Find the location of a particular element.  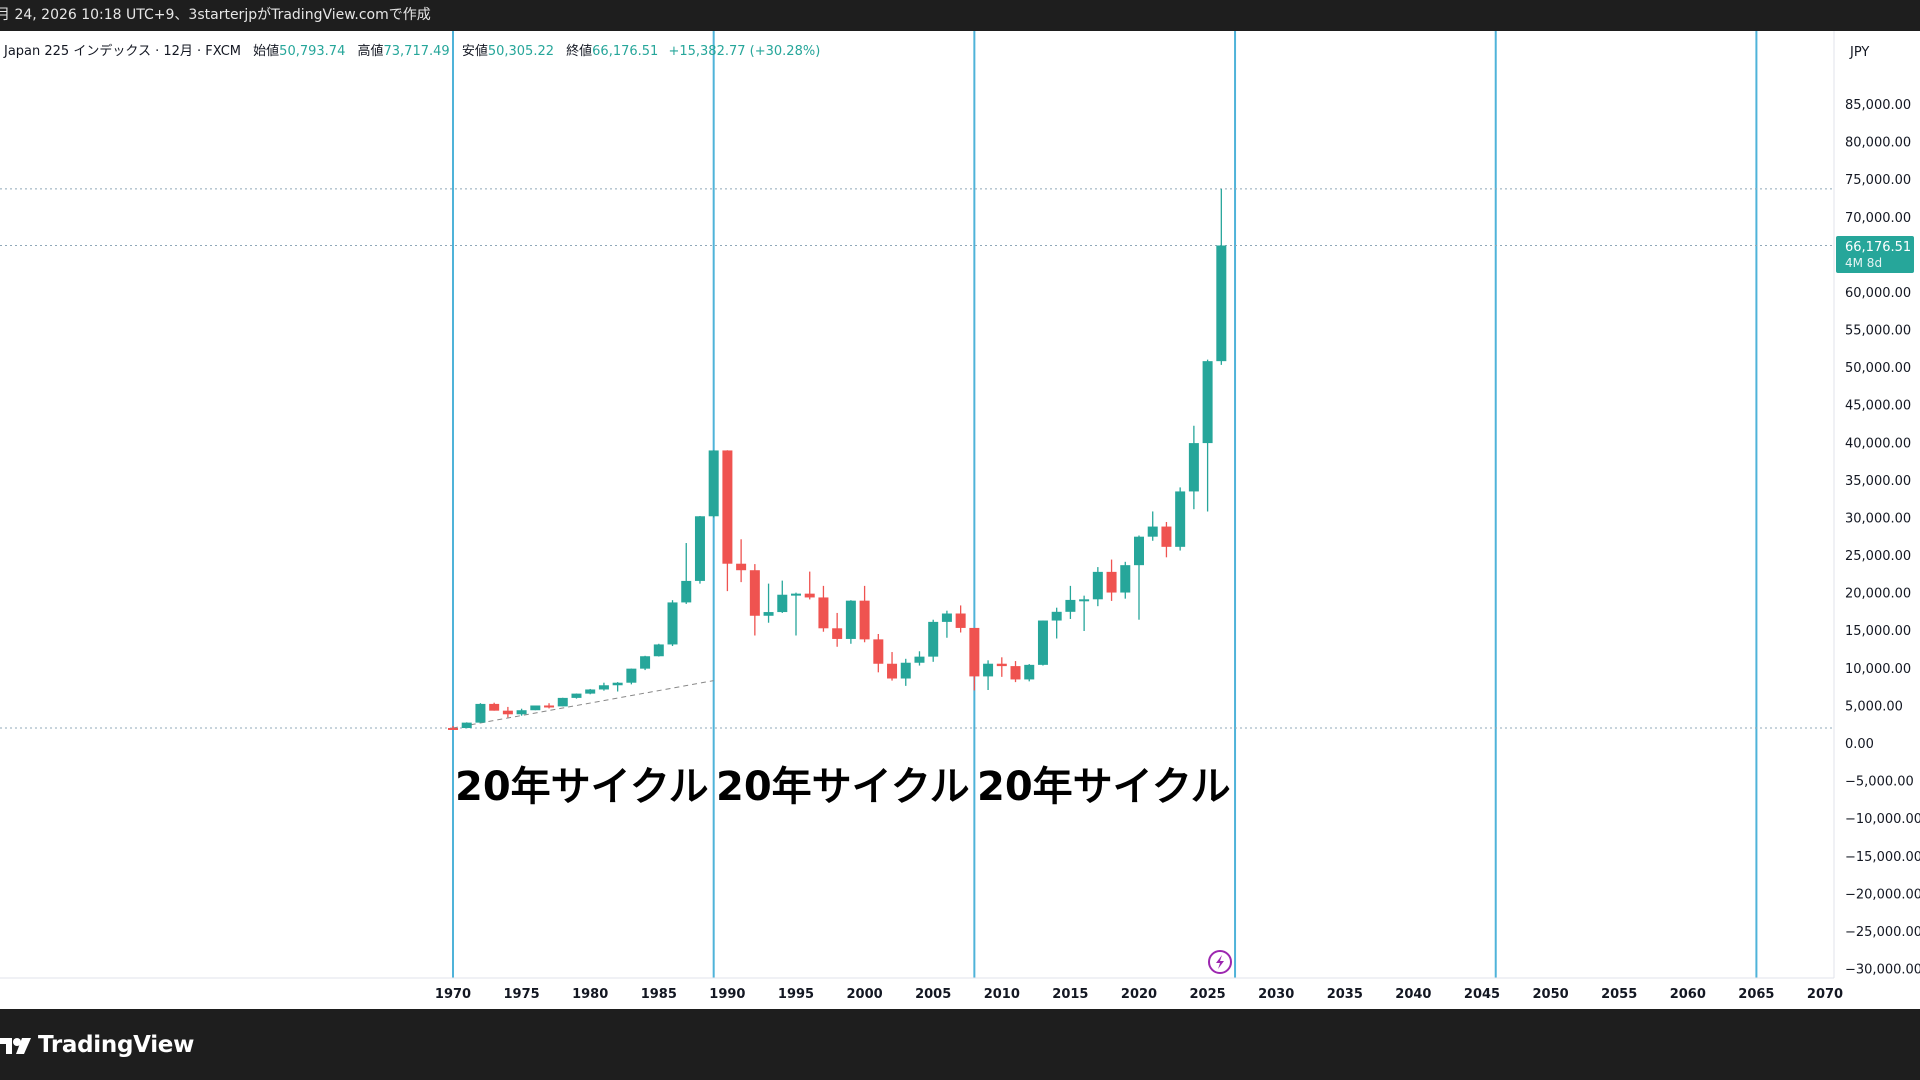

trend-line is located at coordinates (583, 704).